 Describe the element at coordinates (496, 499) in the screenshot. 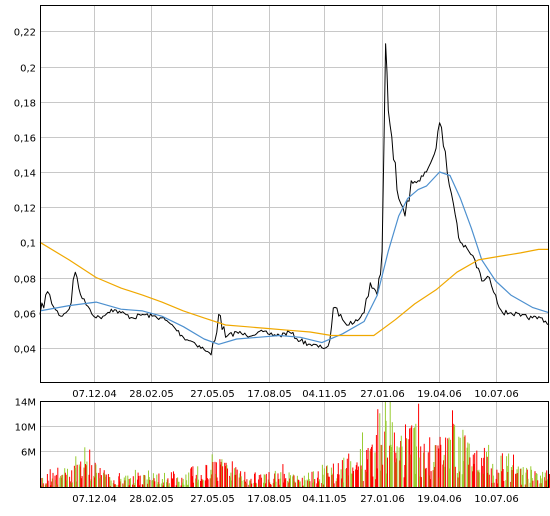

I see `x-tick-label: 10.07.06` at that location.